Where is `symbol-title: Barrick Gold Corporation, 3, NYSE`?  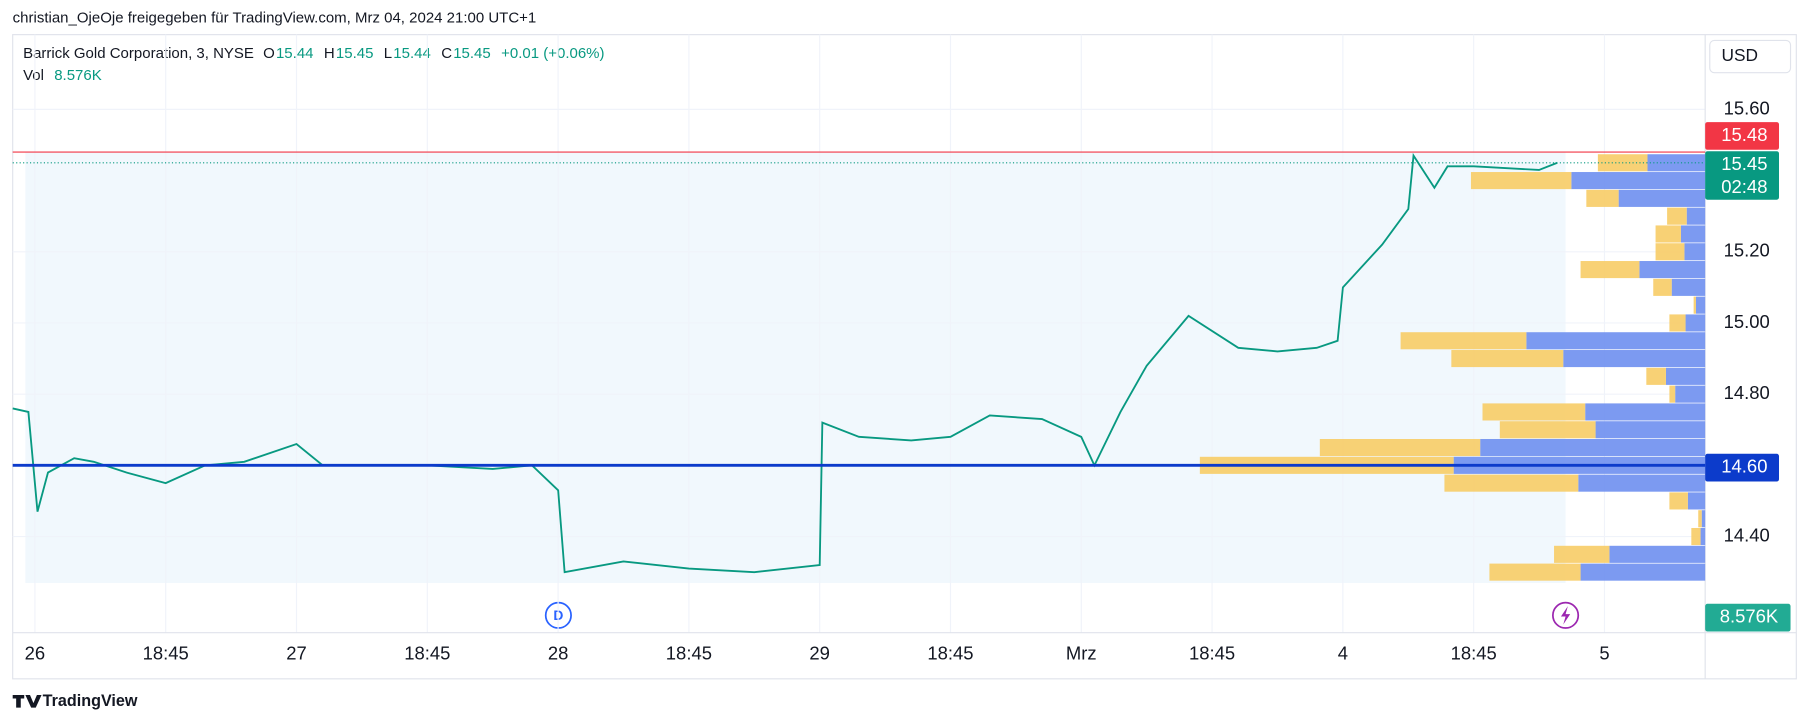 symbol-title: Barrick Gold Corporation, 3, NYSE is located at coordinates (138, 53).